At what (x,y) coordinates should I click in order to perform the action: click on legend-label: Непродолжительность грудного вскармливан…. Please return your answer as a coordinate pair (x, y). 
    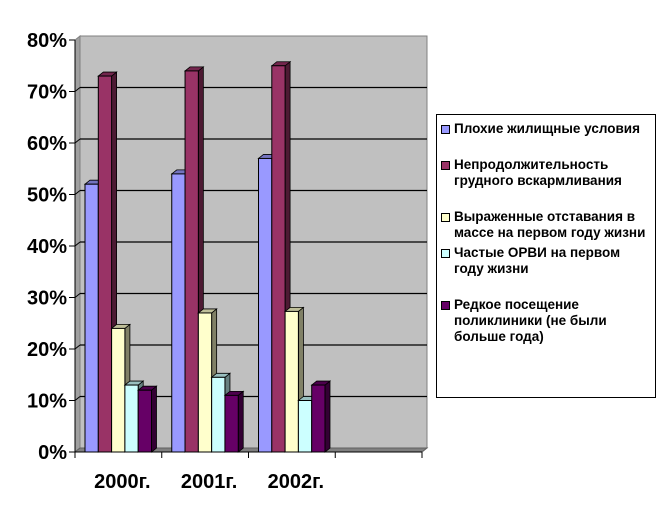
    Looking at the image, I should click on (538, 172).